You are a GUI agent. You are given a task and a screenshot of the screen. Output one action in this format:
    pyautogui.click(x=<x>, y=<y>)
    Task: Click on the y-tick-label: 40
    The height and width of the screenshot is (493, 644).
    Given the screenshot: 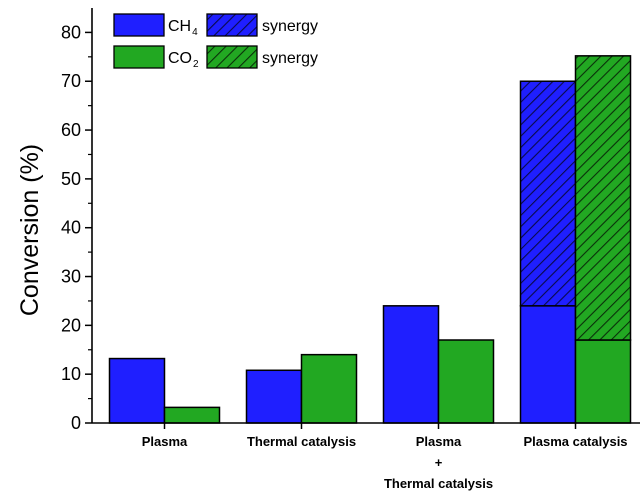 What is the action you would take?
    pyautogui.click(x=71, y=228)
    